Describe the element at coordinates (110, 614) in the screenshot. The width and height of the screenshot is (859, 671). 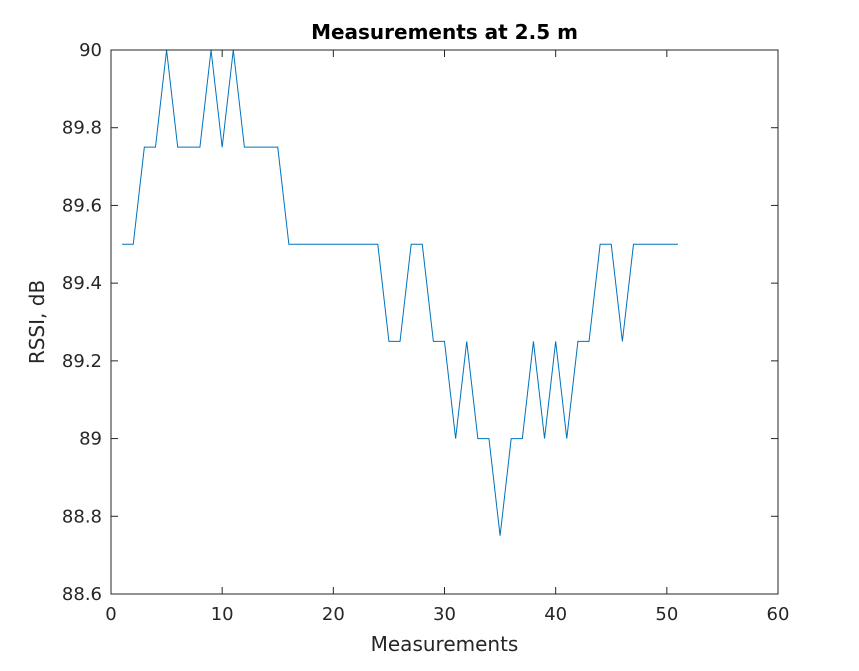
I see `x-tick-label: 0` at that location.